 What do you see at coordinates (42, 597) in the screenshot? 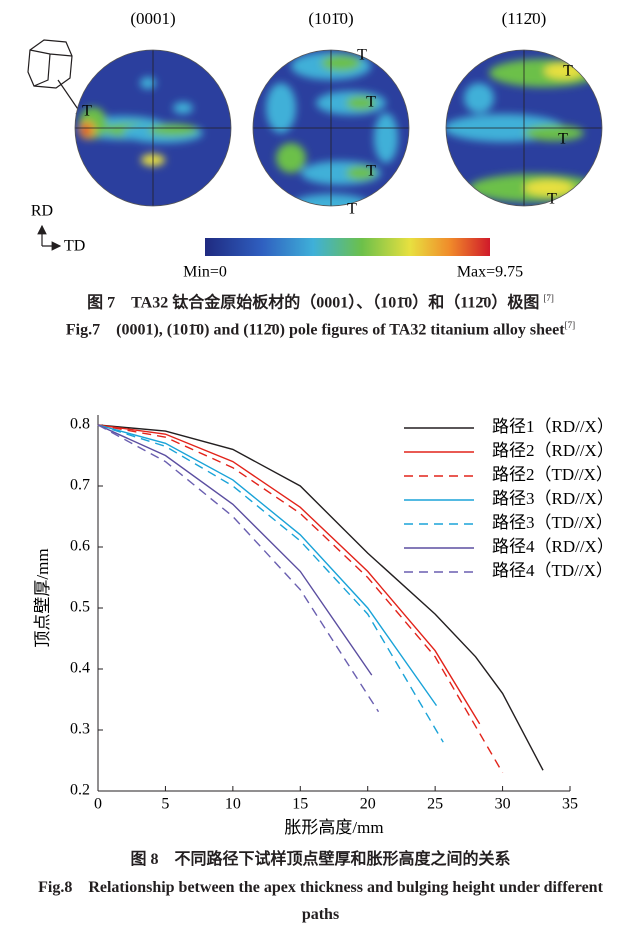
I see `y-axis-label: 顶点壁厚/mm` at bounding box center [42, 597].